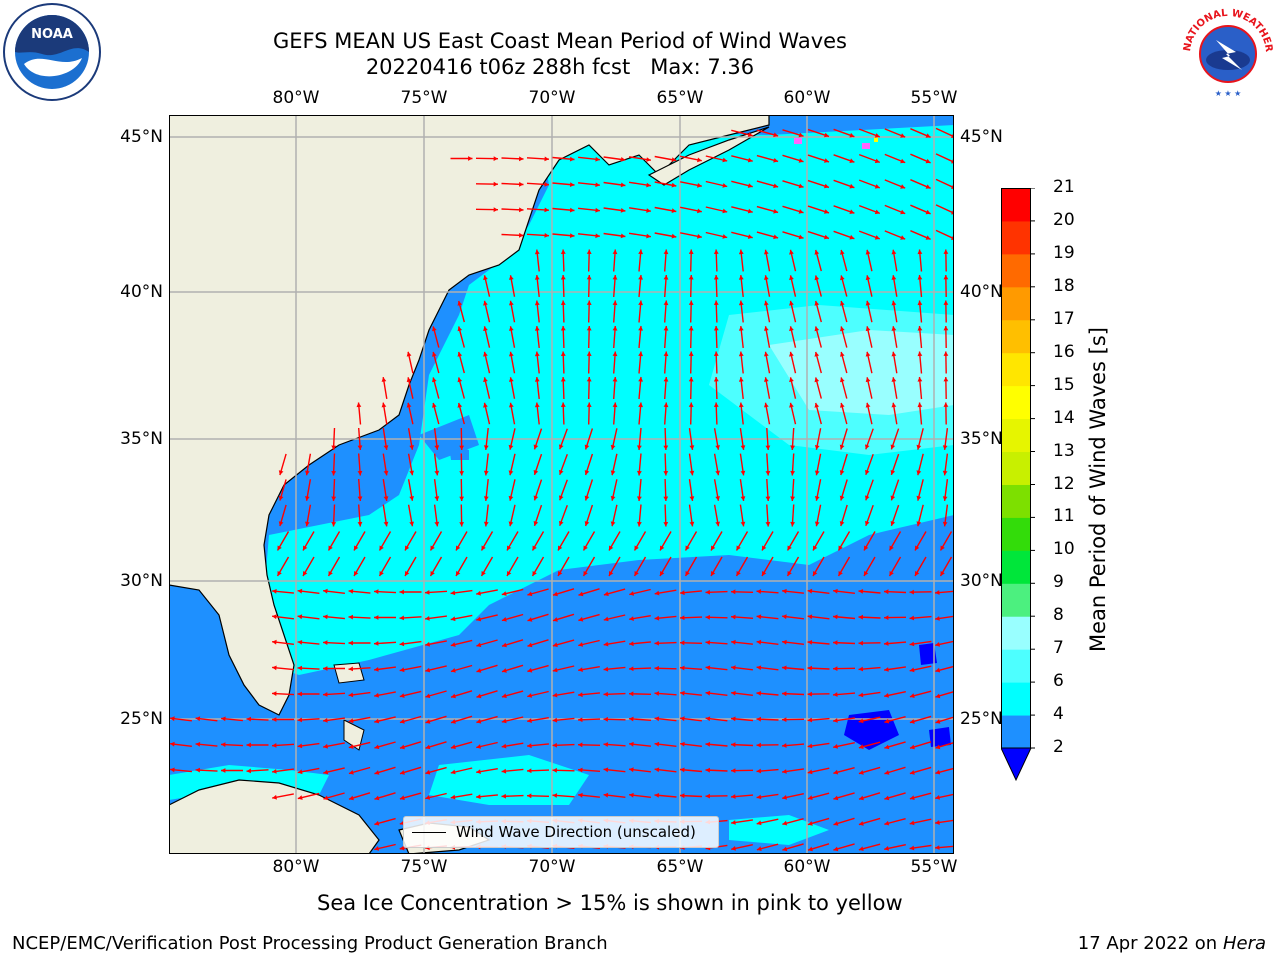 The width and height of the screenshot is (1280, 960). Describe the element at coordinates (1016, 501) in the screenshot. I see `colorbar-segment` at that location.